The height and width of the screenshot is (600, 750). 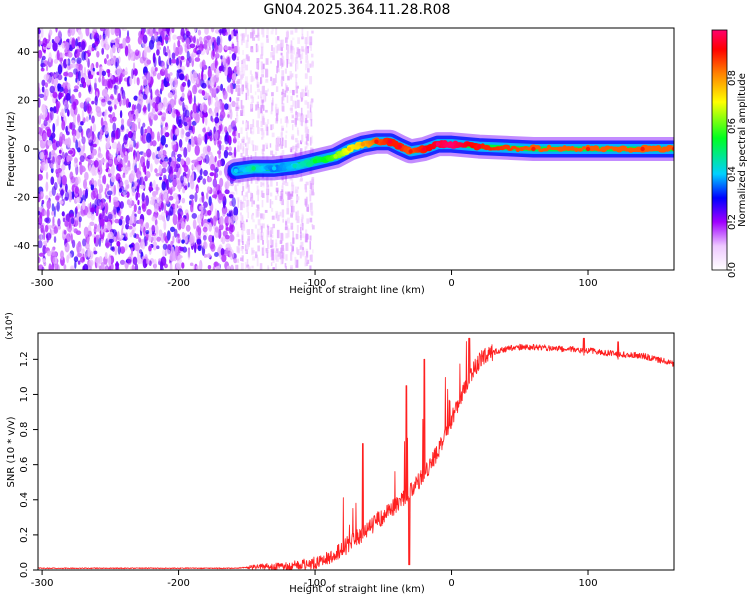 What do you see at coordinates (357, 10) in the screenshot?
I see `figure-title: GN04.2025.364.11.28.R08` at bounding box center [357, 10].